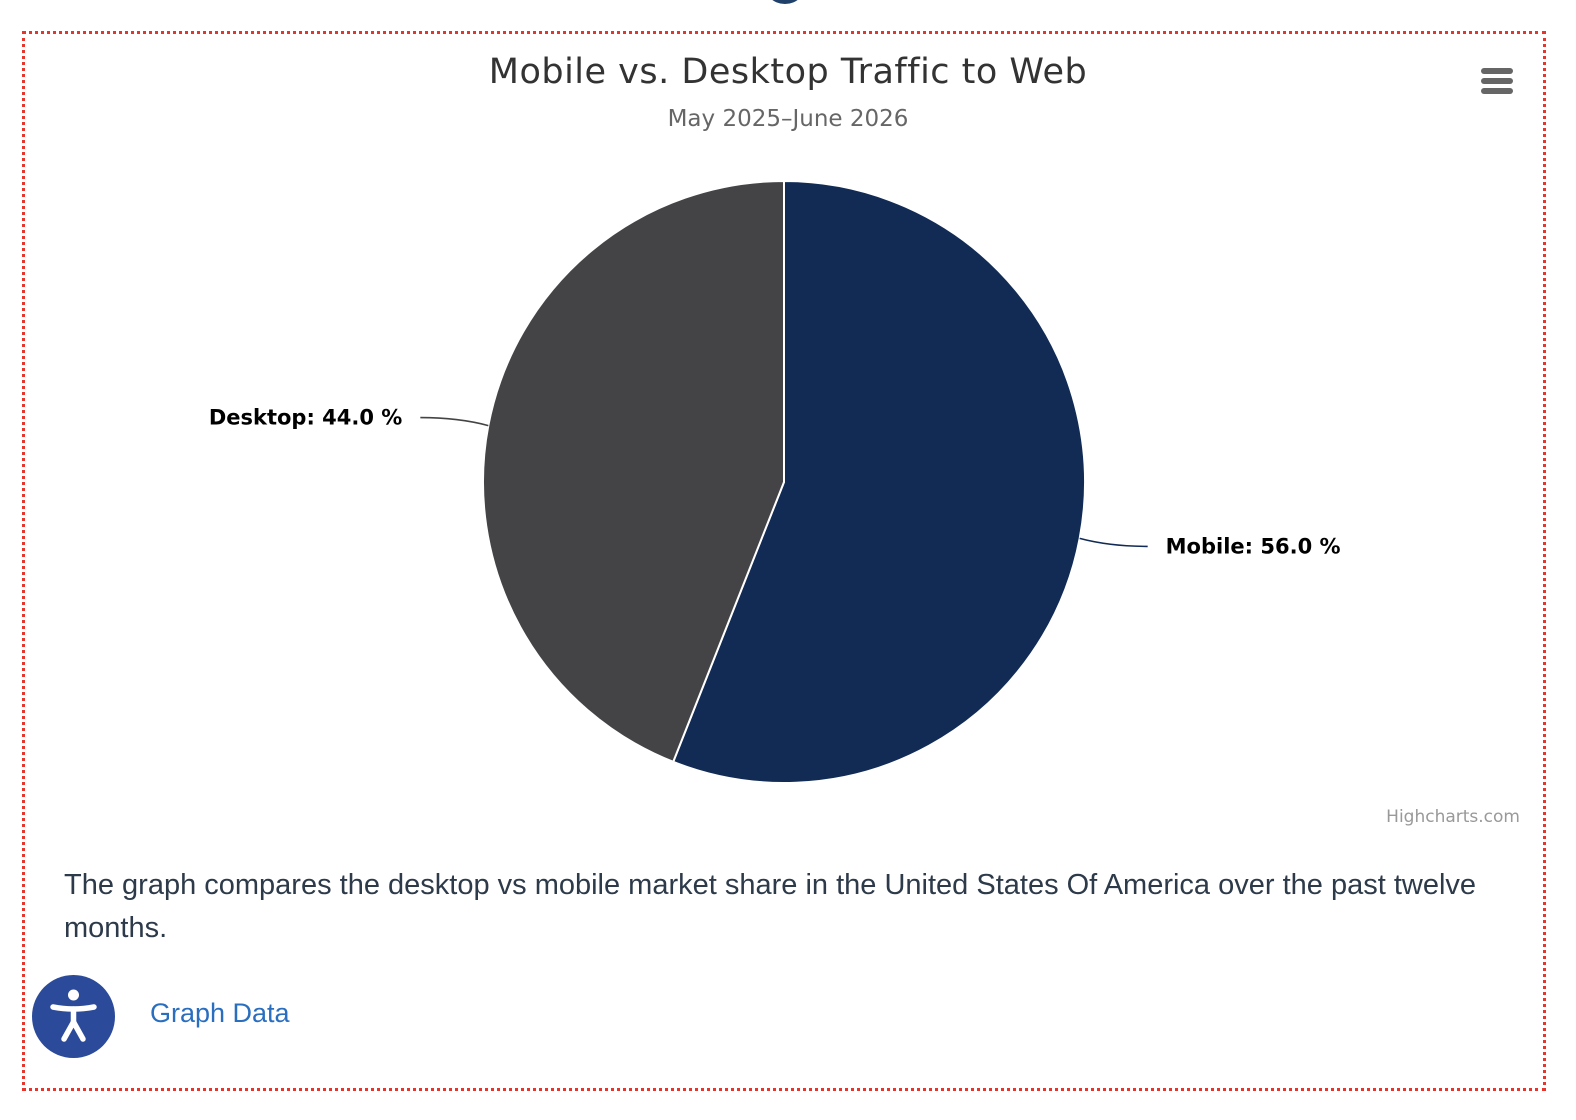 This screenshot has height=1120, width=1576. I want to click on accessibility-button, so click(73, 1016).